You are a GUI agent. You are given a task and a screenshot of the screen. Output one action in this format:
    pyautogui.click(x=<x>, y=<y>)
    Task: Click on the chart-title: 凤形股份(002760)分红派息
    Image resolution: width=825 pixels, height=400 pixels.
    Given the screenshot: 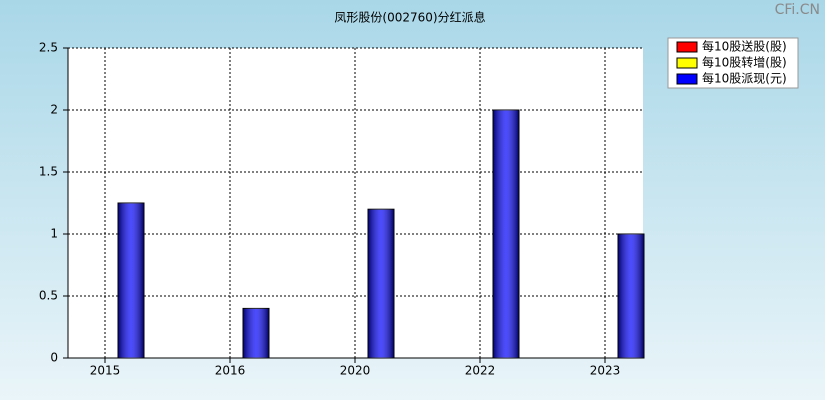 What is the action you would take?
    pyautogui.click(x=409, y=17)
    